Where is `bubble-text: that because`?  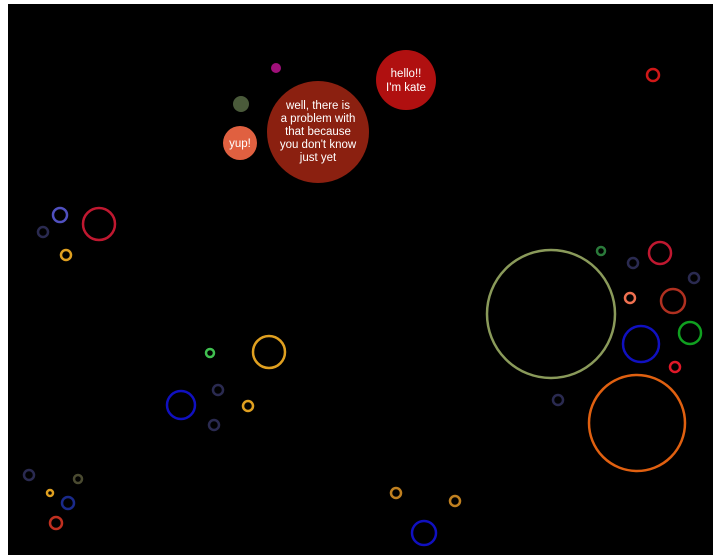
bubble-text: that because is located at coordinates (318, 132).